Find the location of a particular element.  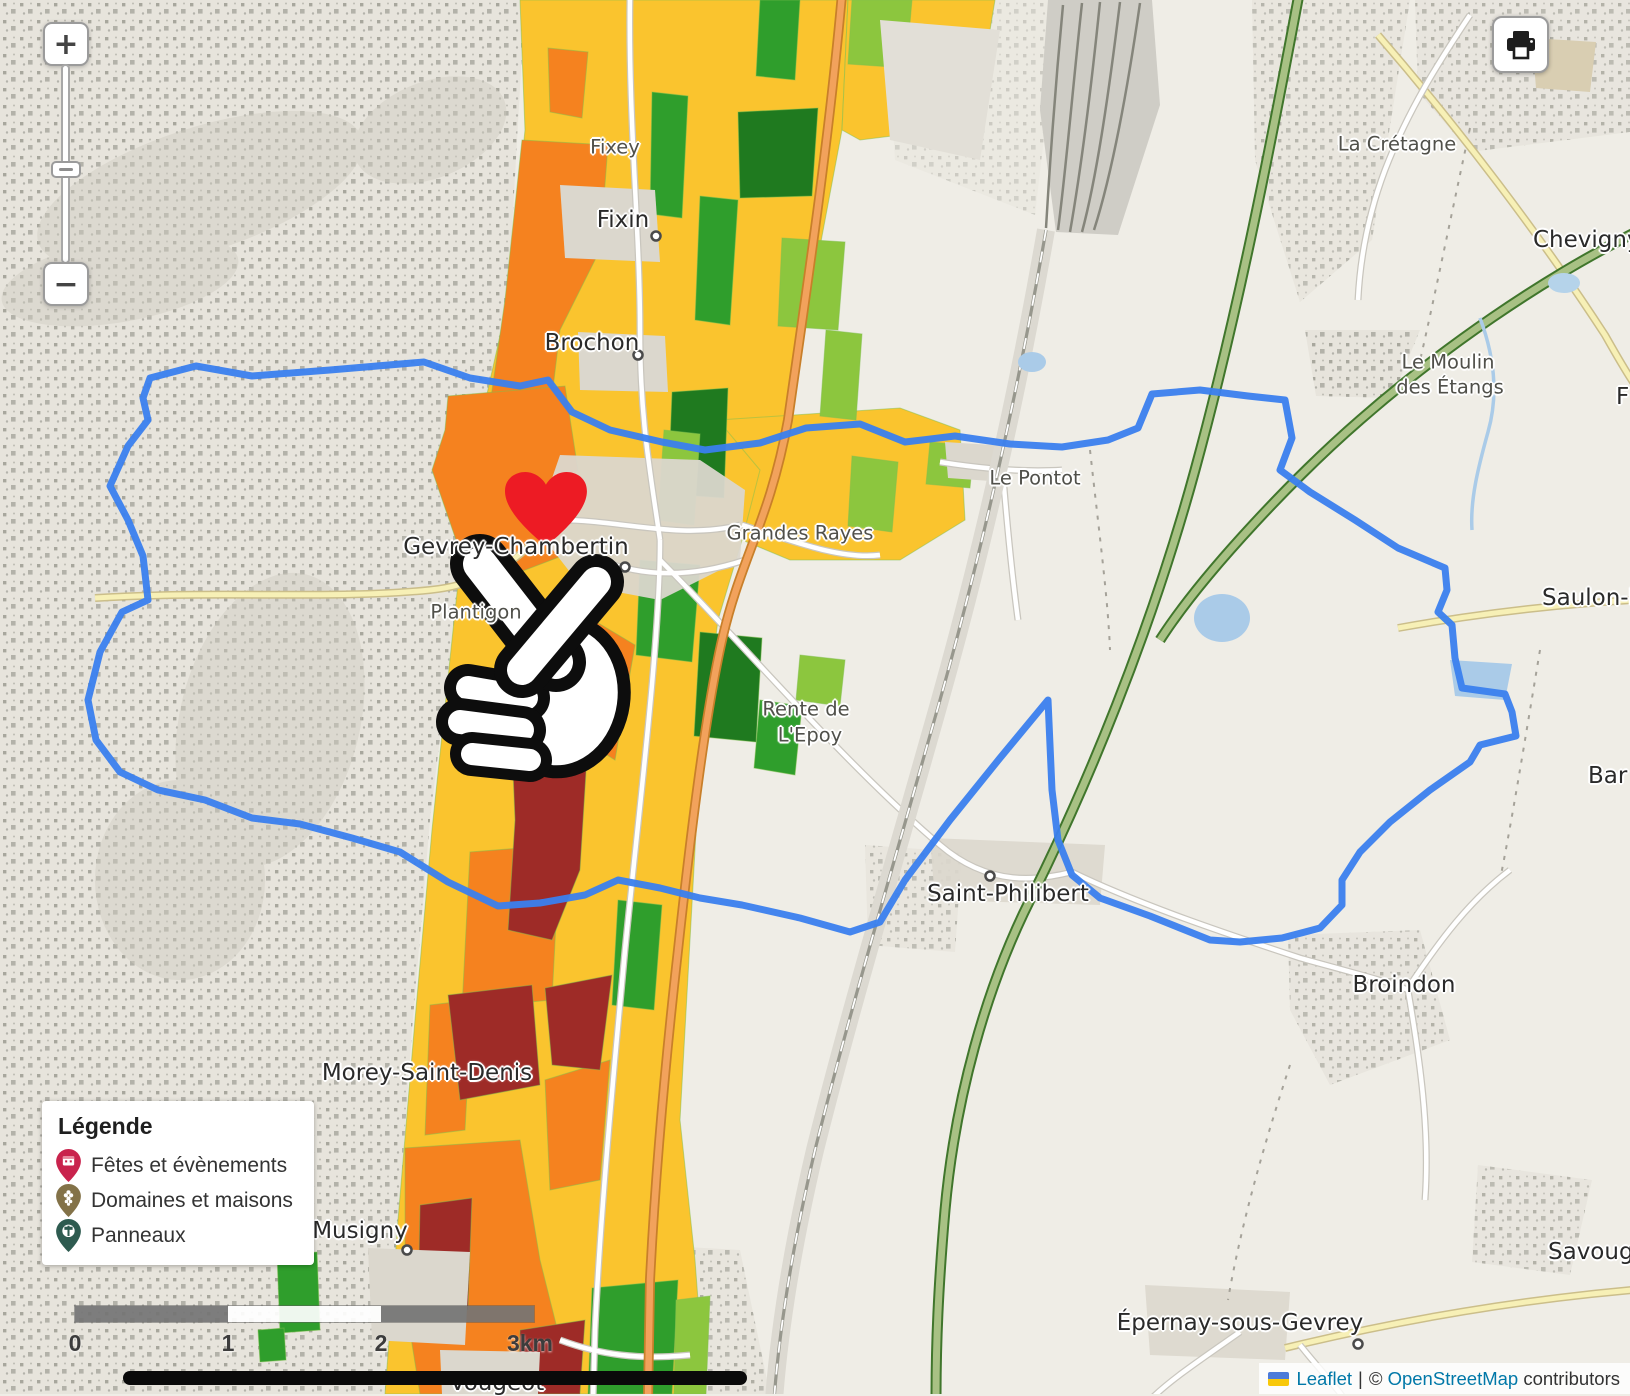

map-label-fixey: Fixey is located at coordinates (615, 147).